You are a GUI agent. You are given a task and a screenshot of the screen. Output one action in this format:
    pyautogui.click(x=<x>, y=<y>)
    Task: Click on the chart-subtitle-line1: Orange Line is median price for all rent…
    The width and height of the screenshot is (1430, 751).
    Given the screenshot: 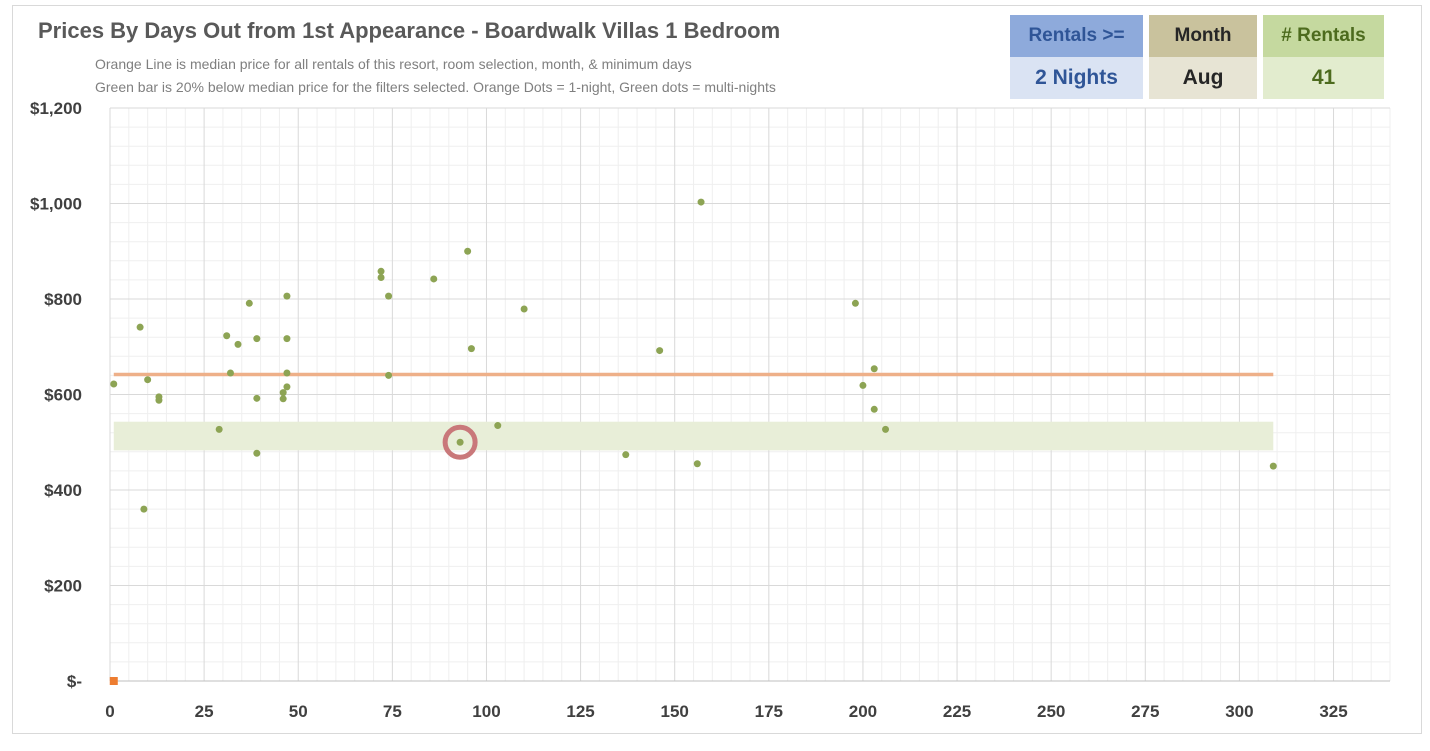 What is the action you would take?
    pyautogui.click(x=393, y=64)
    